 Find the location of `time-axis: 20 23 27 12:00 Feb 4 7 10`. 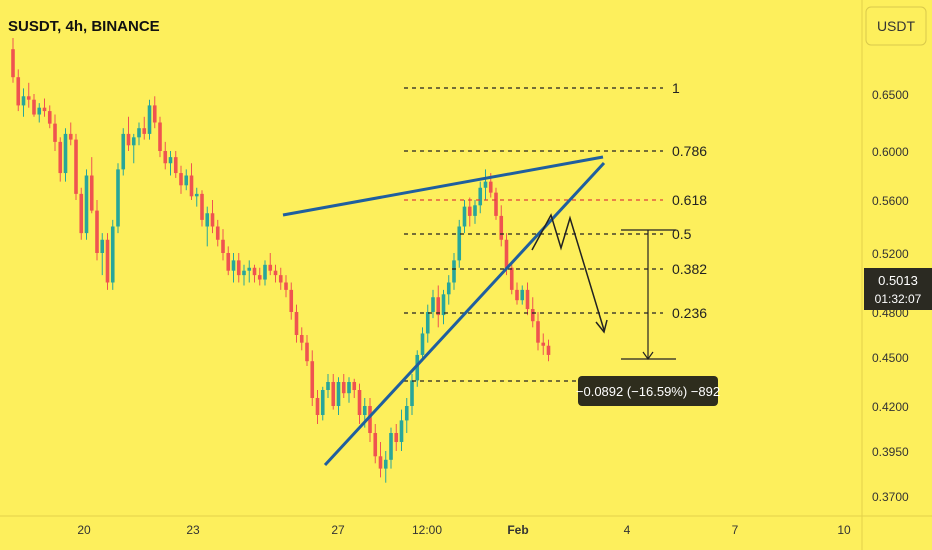

time-axis: 20 23 27 12:00 Feb 4 7 10 is located at coordinates (464, 530).